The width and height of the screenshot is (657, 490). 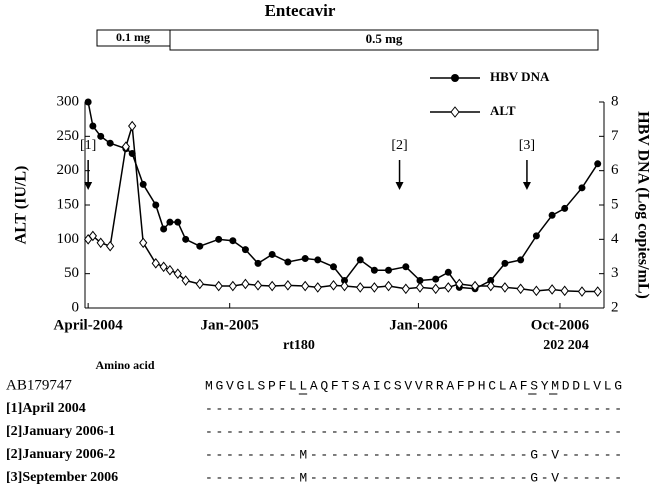 I want to click on y-tick-label: 200, so click(x=68, y=170).